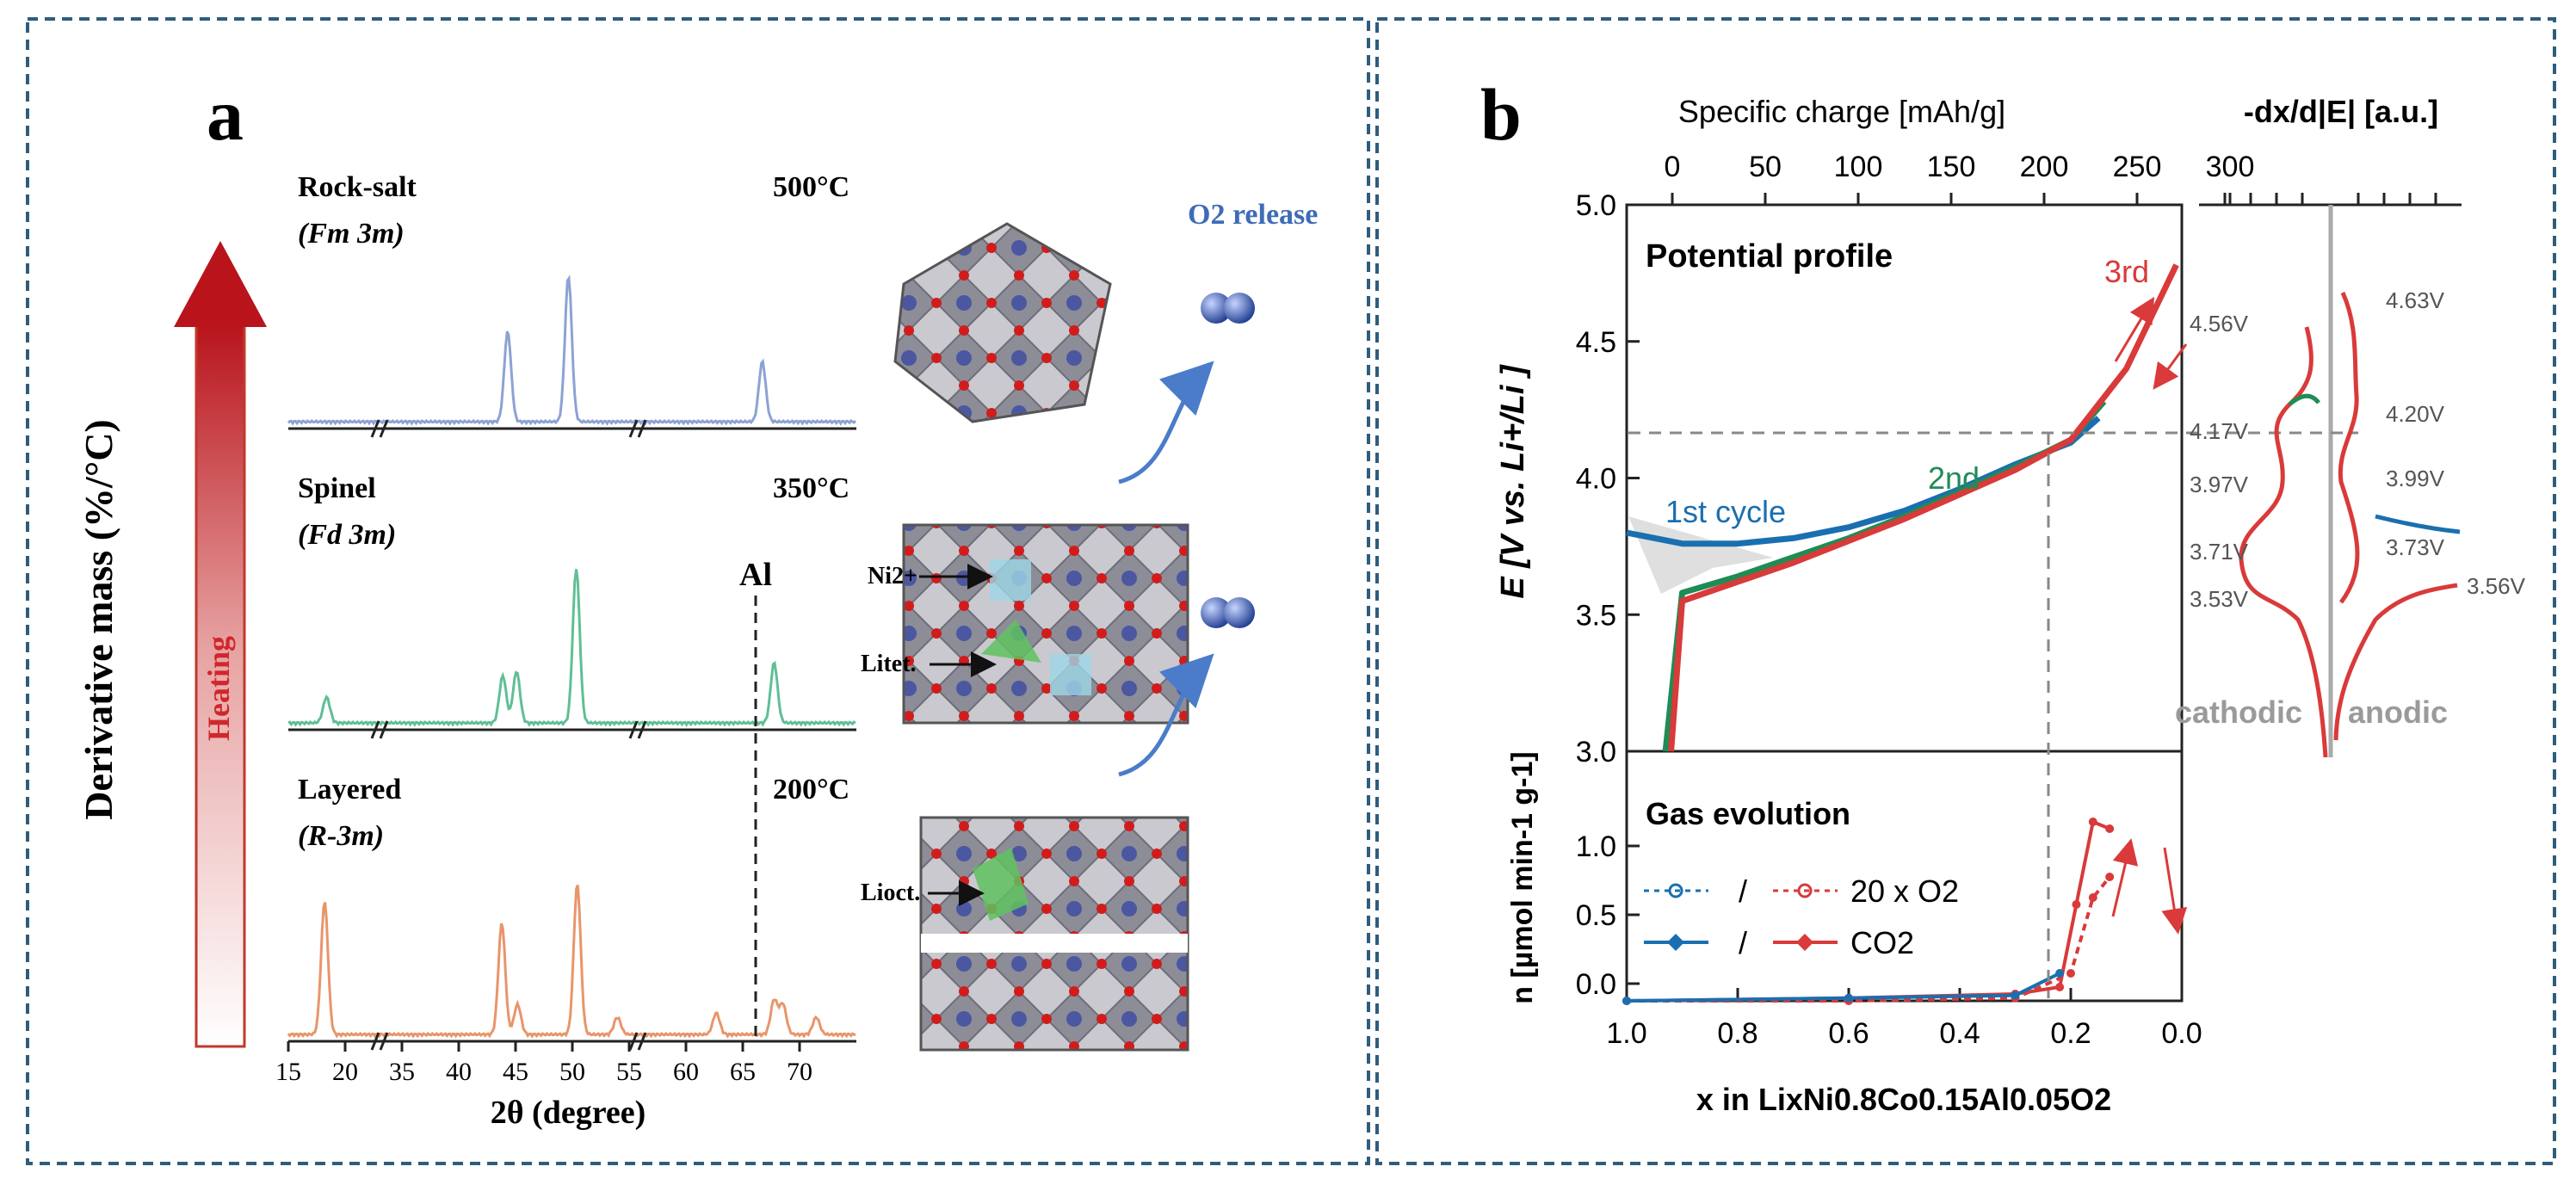 Image resolution: width=2576 pixels, height=1185 pixels. Describe the element at coordinates (1596, 615) in the screenshot. I see `y-tick-label: 3.5` at that location.